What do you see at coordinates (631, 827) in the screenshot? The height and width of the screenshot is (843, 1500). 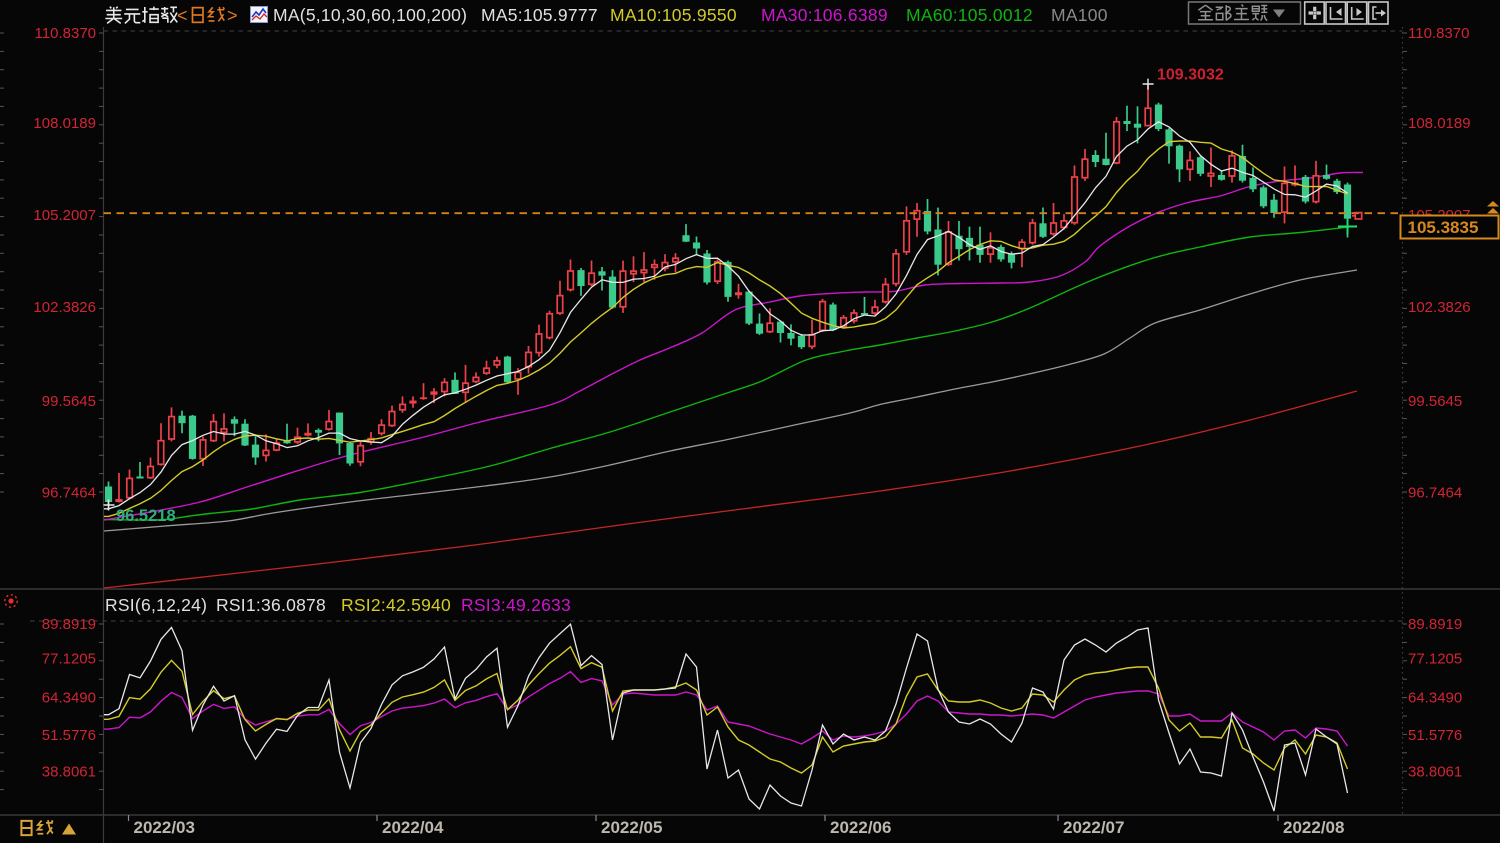 I see `svg-text: 2022/05` at bounding box center [631, 827].